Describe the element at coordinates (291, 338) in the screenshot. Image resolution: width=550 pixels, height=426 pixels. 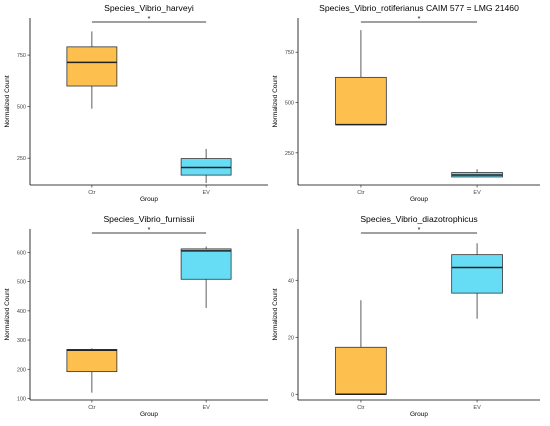
I see `y-tick-label: 20` at that location.